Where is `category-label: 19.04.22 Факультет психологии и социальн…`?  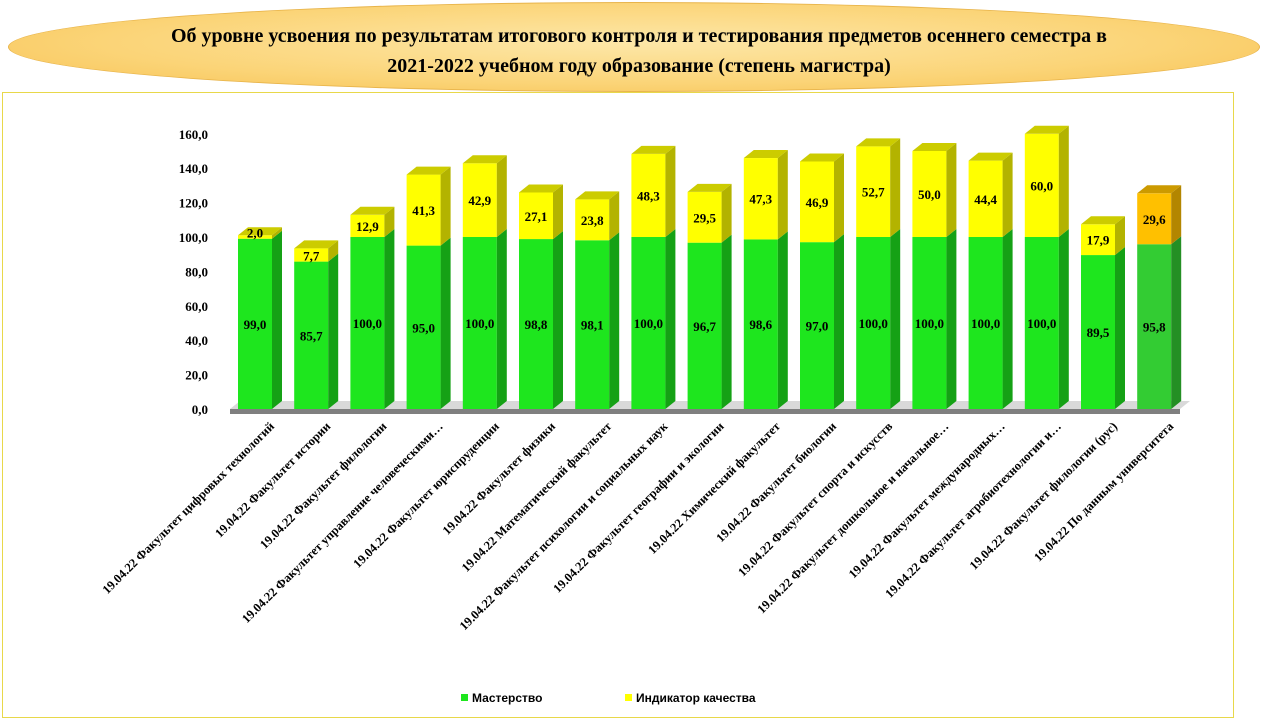
category-label: 19.04.22 Факультет психологии и социальн… is located at coordinates (564, 526).